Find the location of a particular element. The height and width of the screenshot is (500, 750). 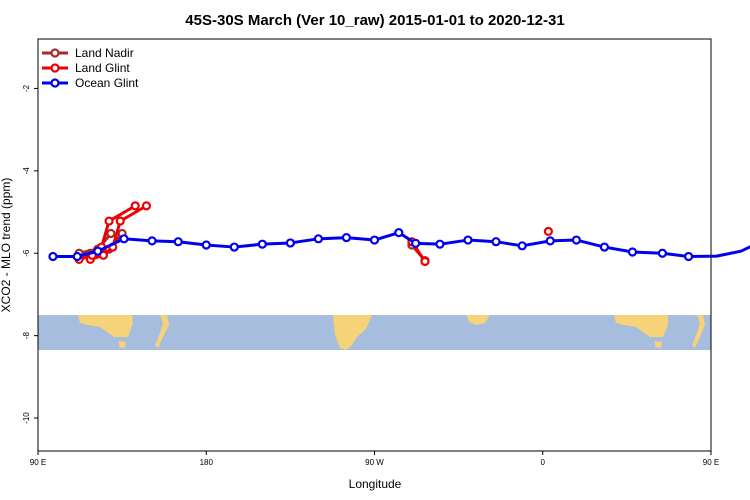

legend-item: Land Nadir is located at coordinates (88, 53).